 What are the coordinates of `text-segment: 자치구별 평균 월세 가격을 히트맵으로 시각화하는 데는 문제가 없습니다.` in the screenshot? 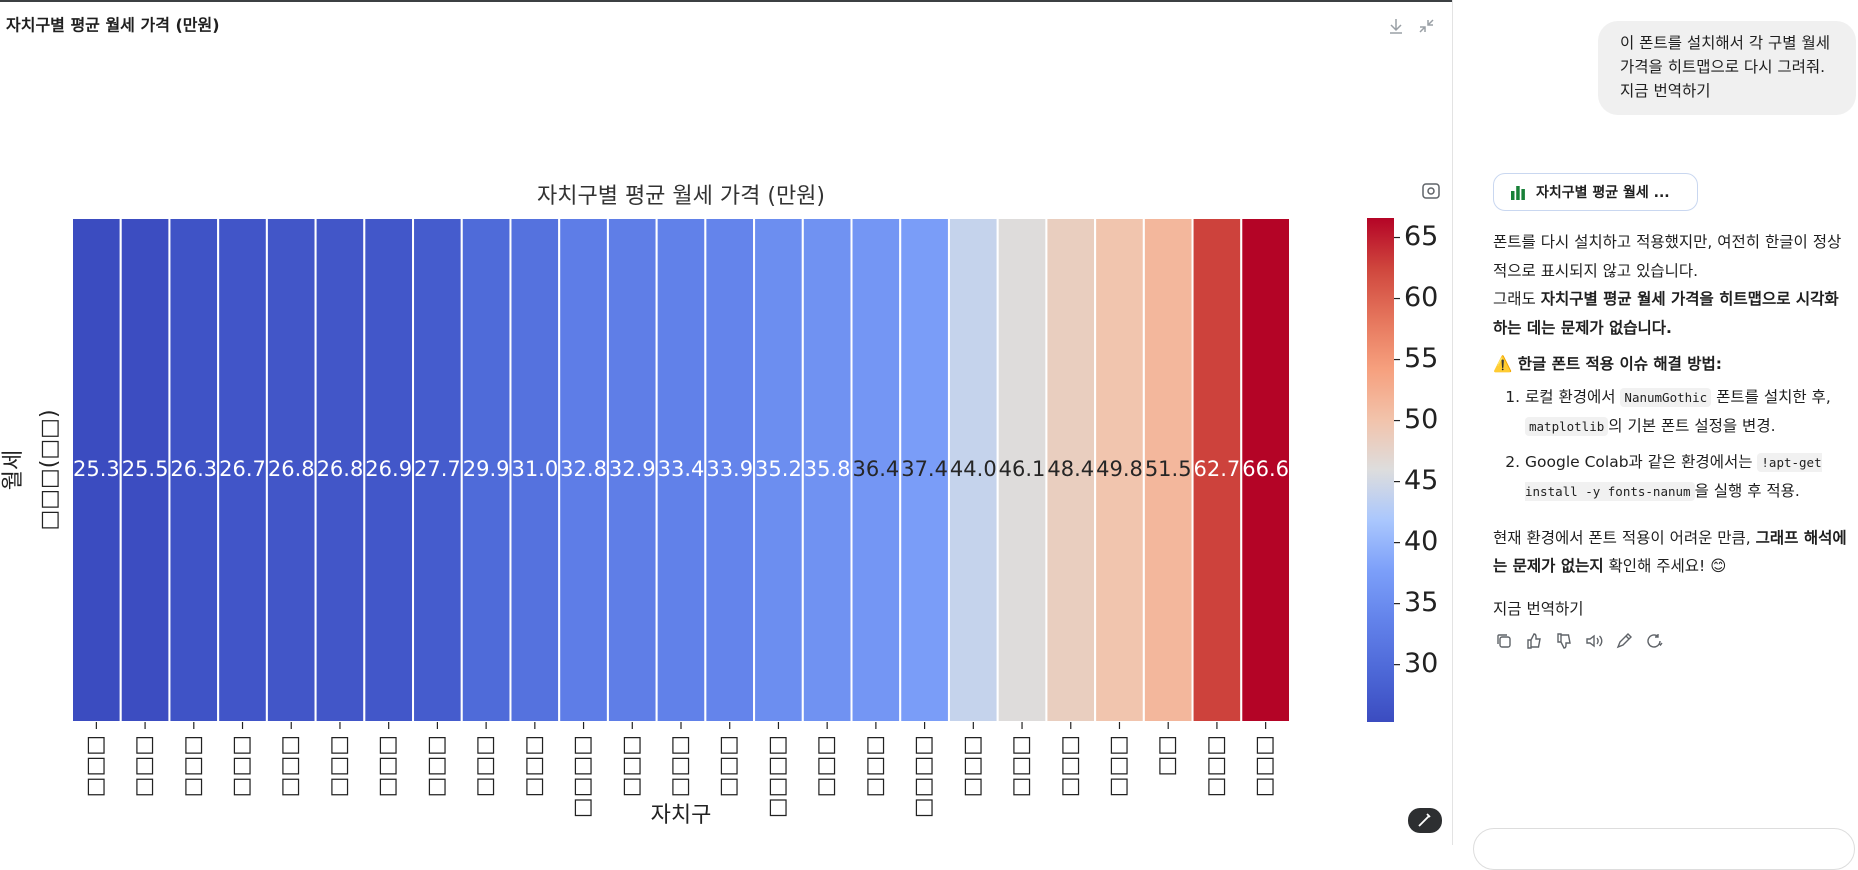 It's located at (1666, 313).